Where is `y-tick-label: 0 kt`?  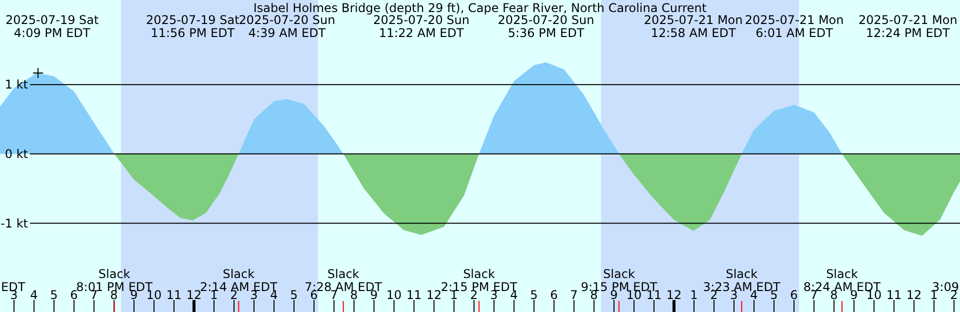
y-tick-label: 0 kt is located at coordinates (16, 153).